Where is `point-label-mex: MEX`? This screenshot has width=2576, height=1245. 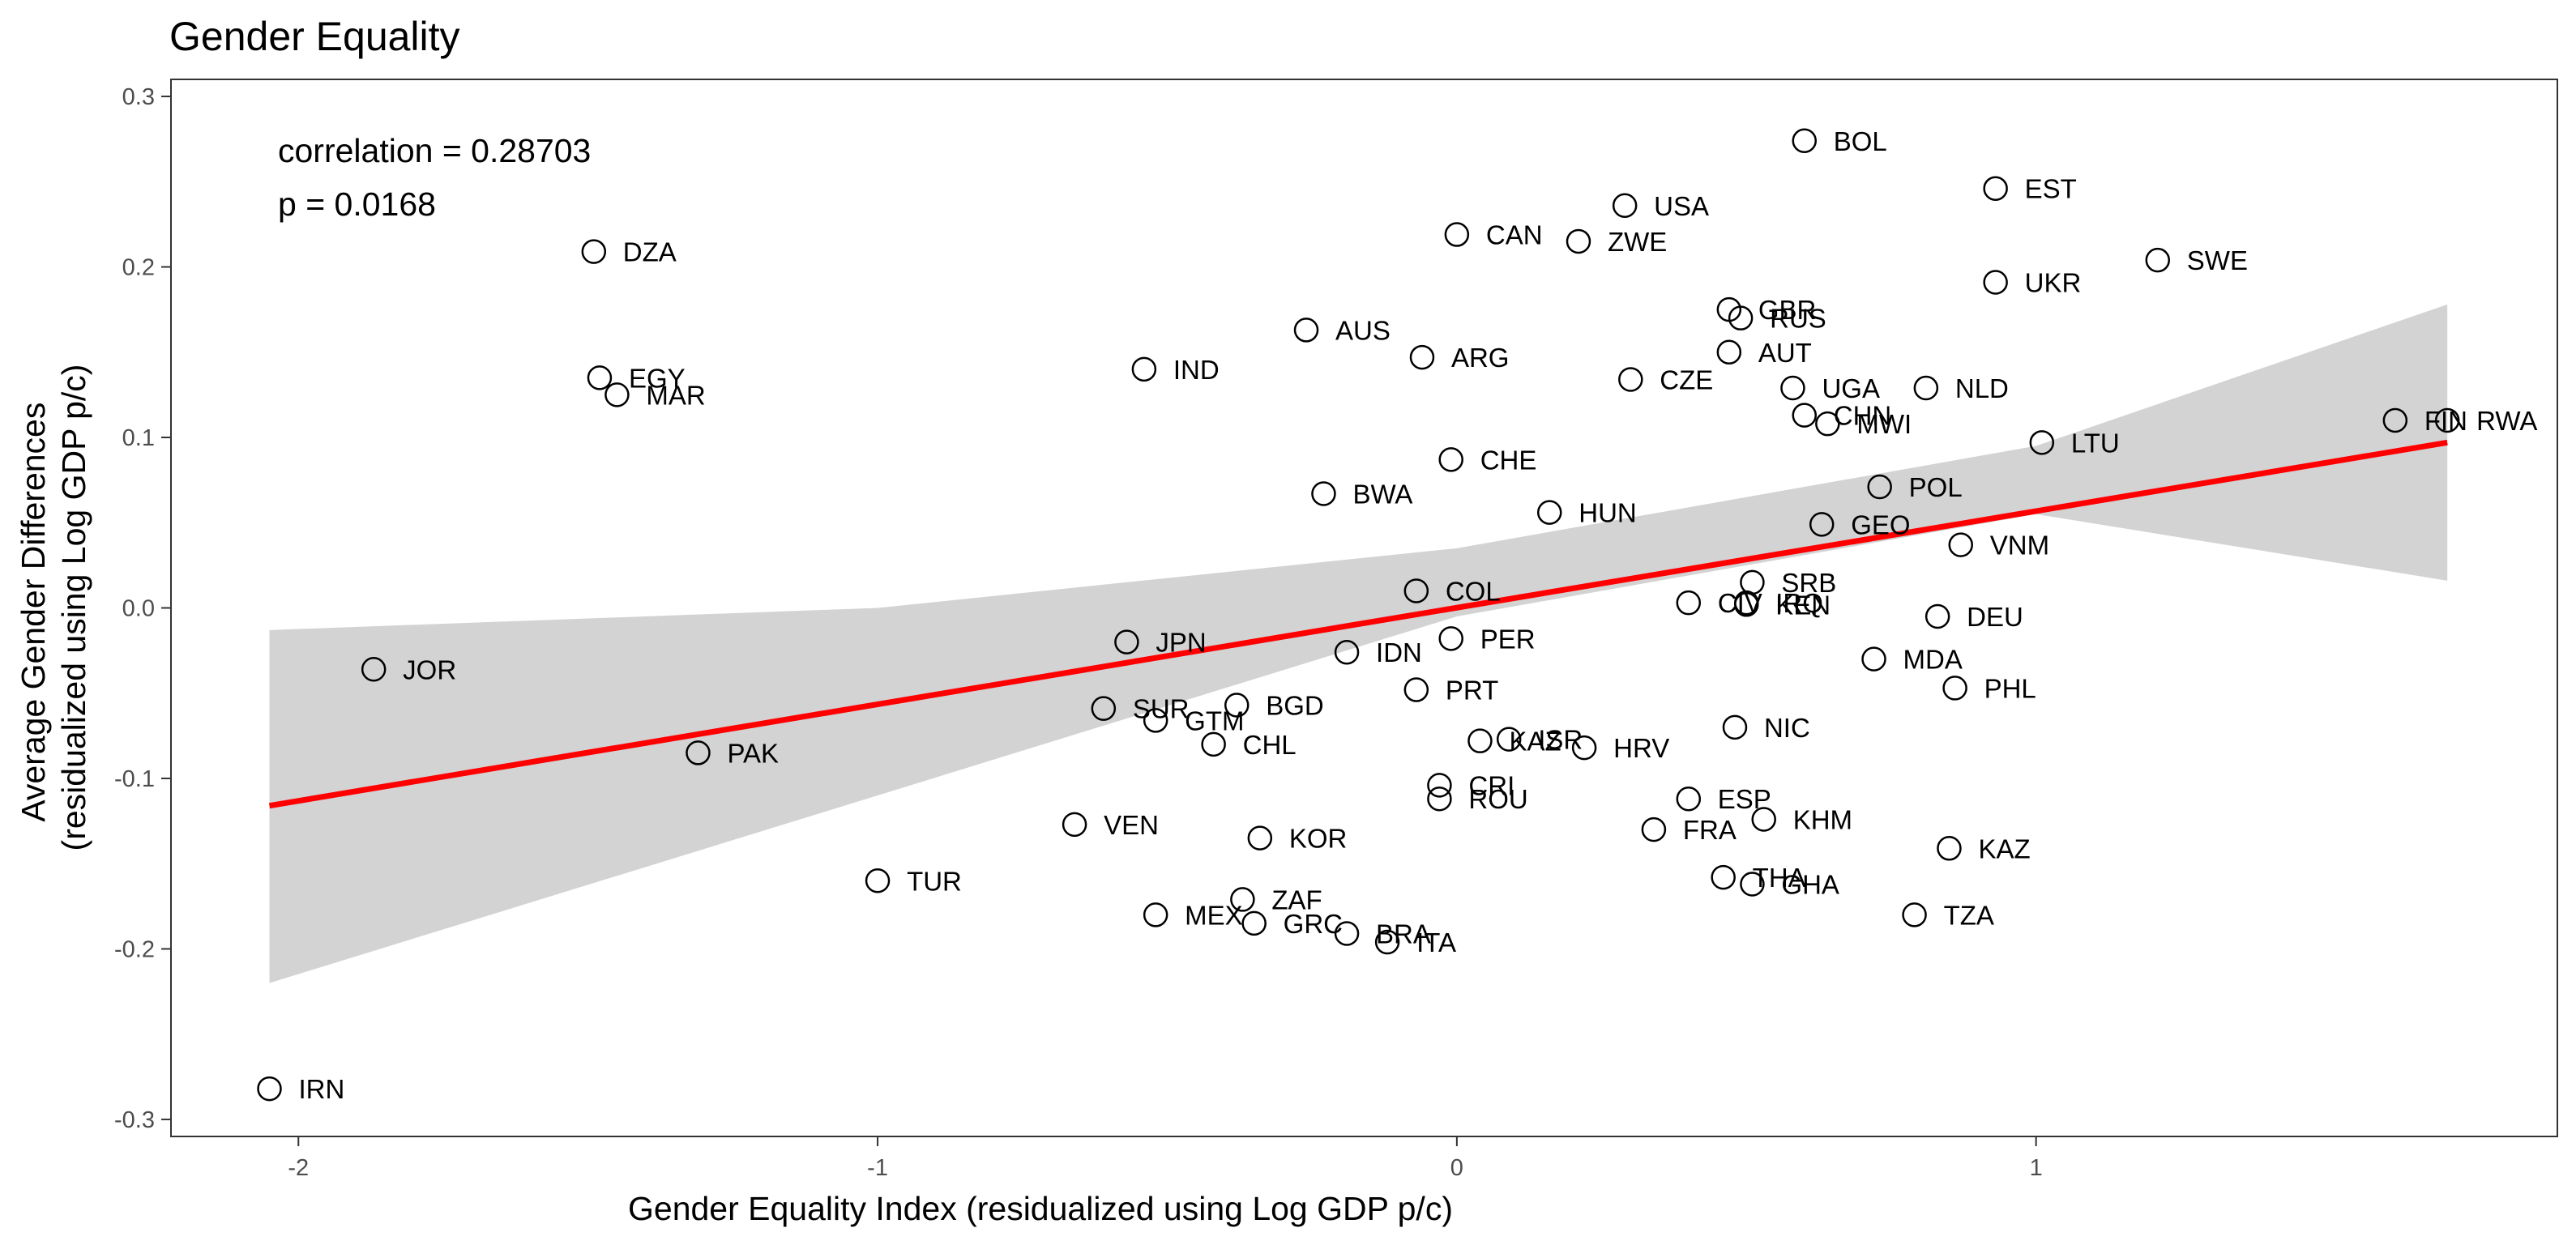
point-label-mex: MEX is located at coordinates (1214, 915).